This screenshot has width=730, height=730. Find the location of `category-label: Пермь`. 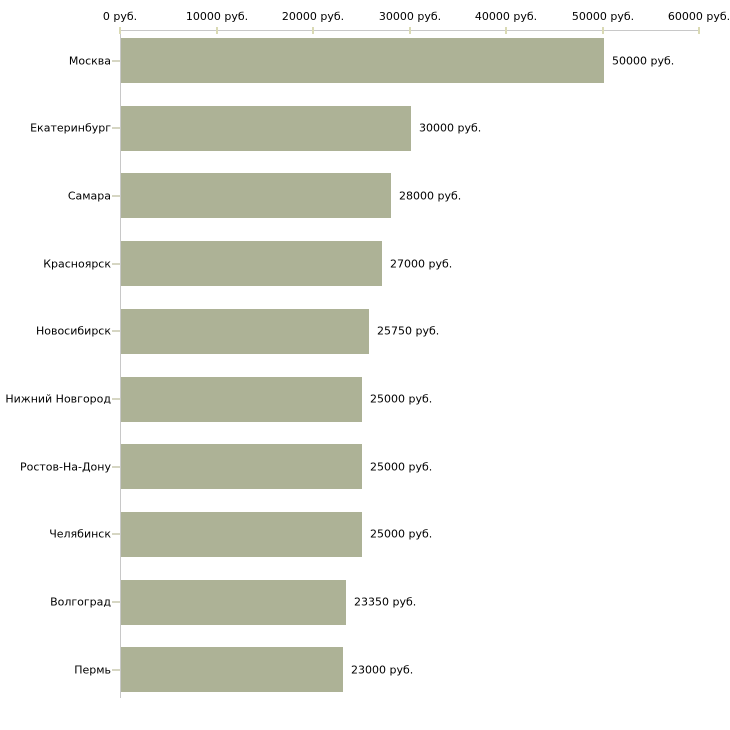

category-label: Пермь is located at coordinates (92, 670).